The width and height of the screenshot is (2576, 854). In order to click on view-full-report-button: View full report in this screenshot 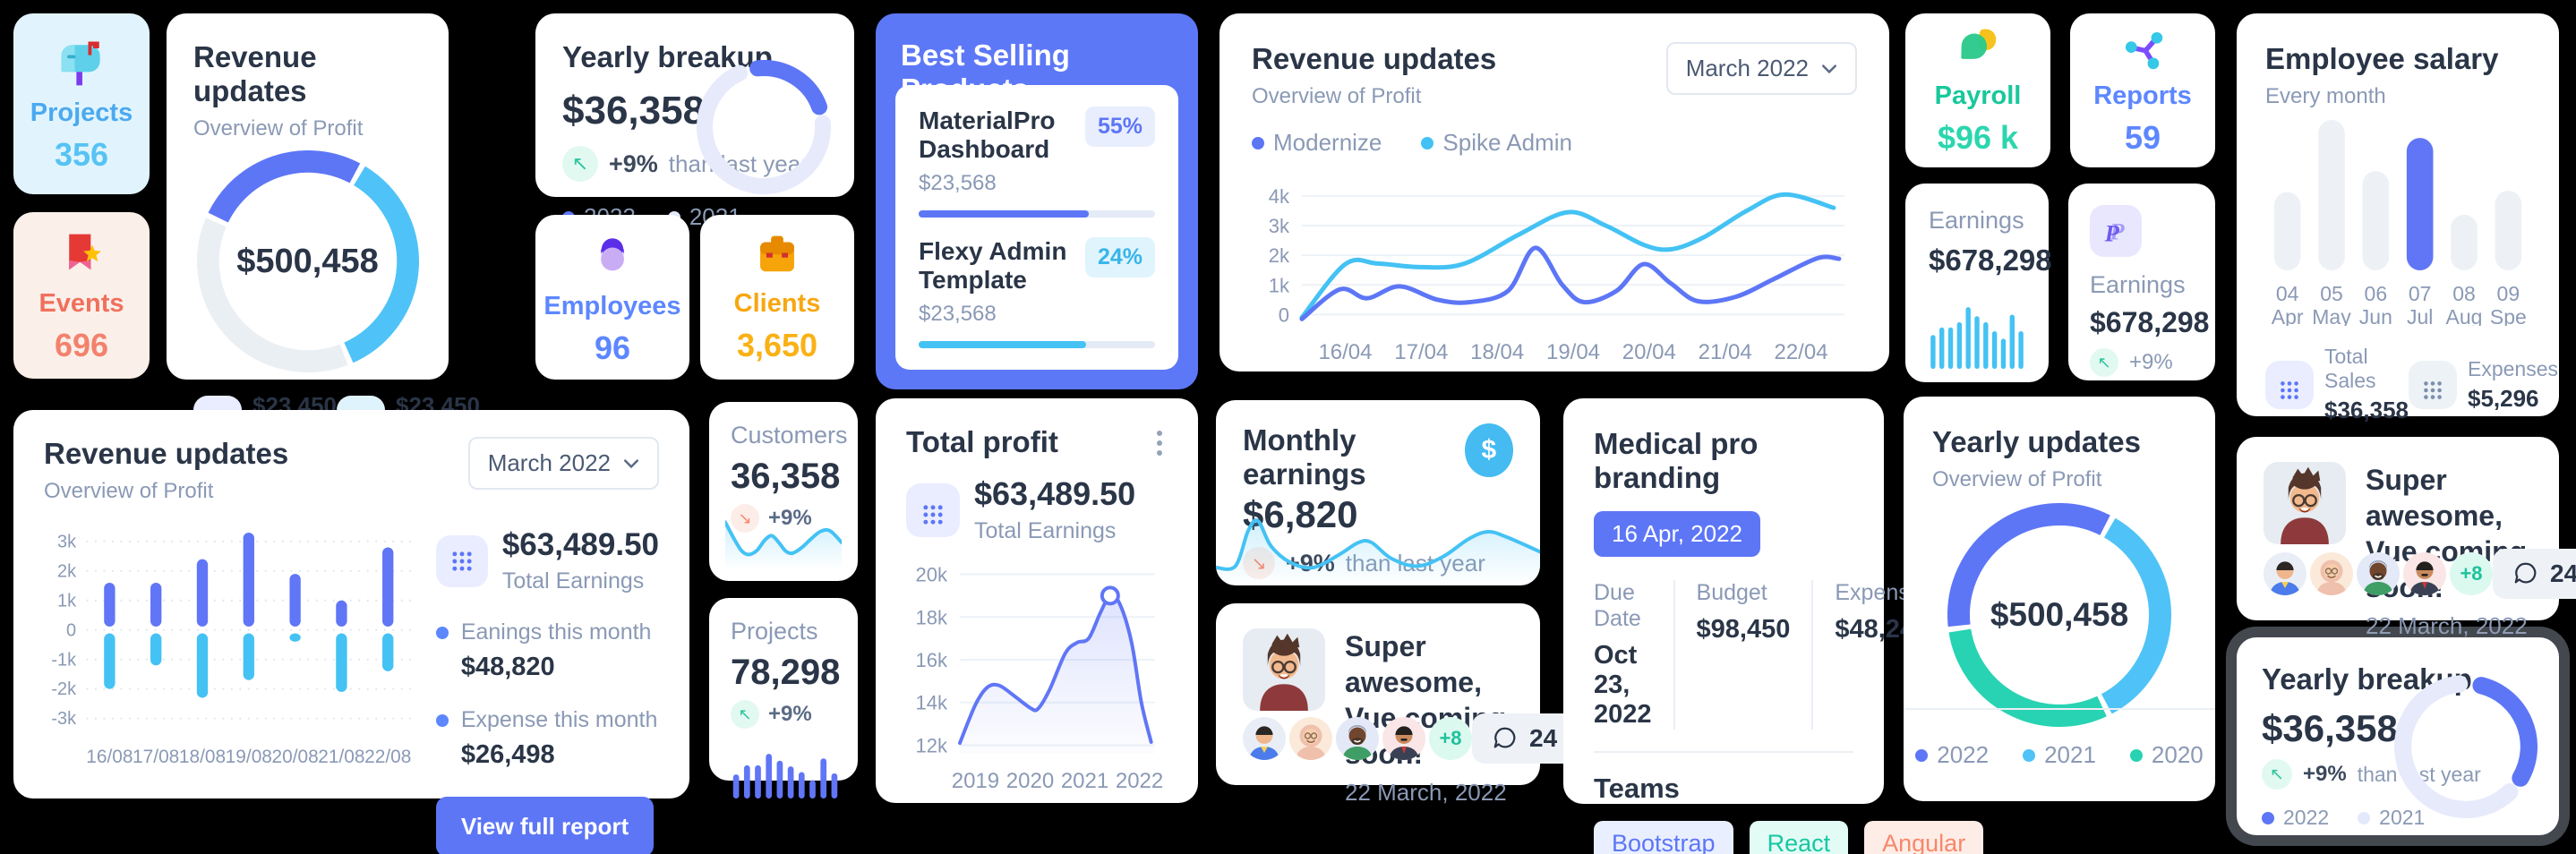, I will do `click(545, 825)`.